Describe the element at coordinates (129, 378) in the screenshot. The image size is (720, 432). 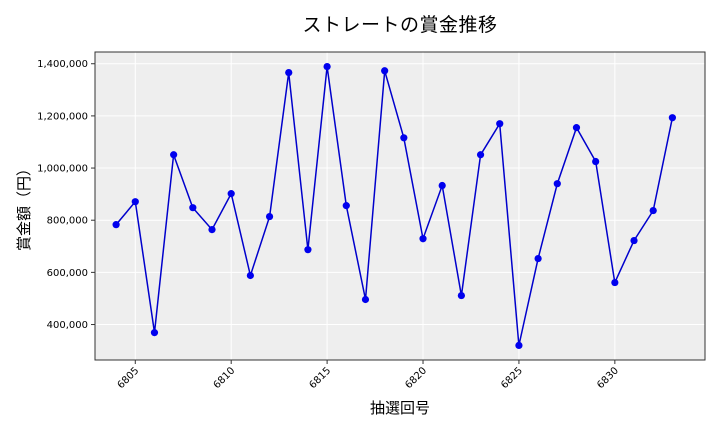
I see `x-tick-label: 6805` at that location.